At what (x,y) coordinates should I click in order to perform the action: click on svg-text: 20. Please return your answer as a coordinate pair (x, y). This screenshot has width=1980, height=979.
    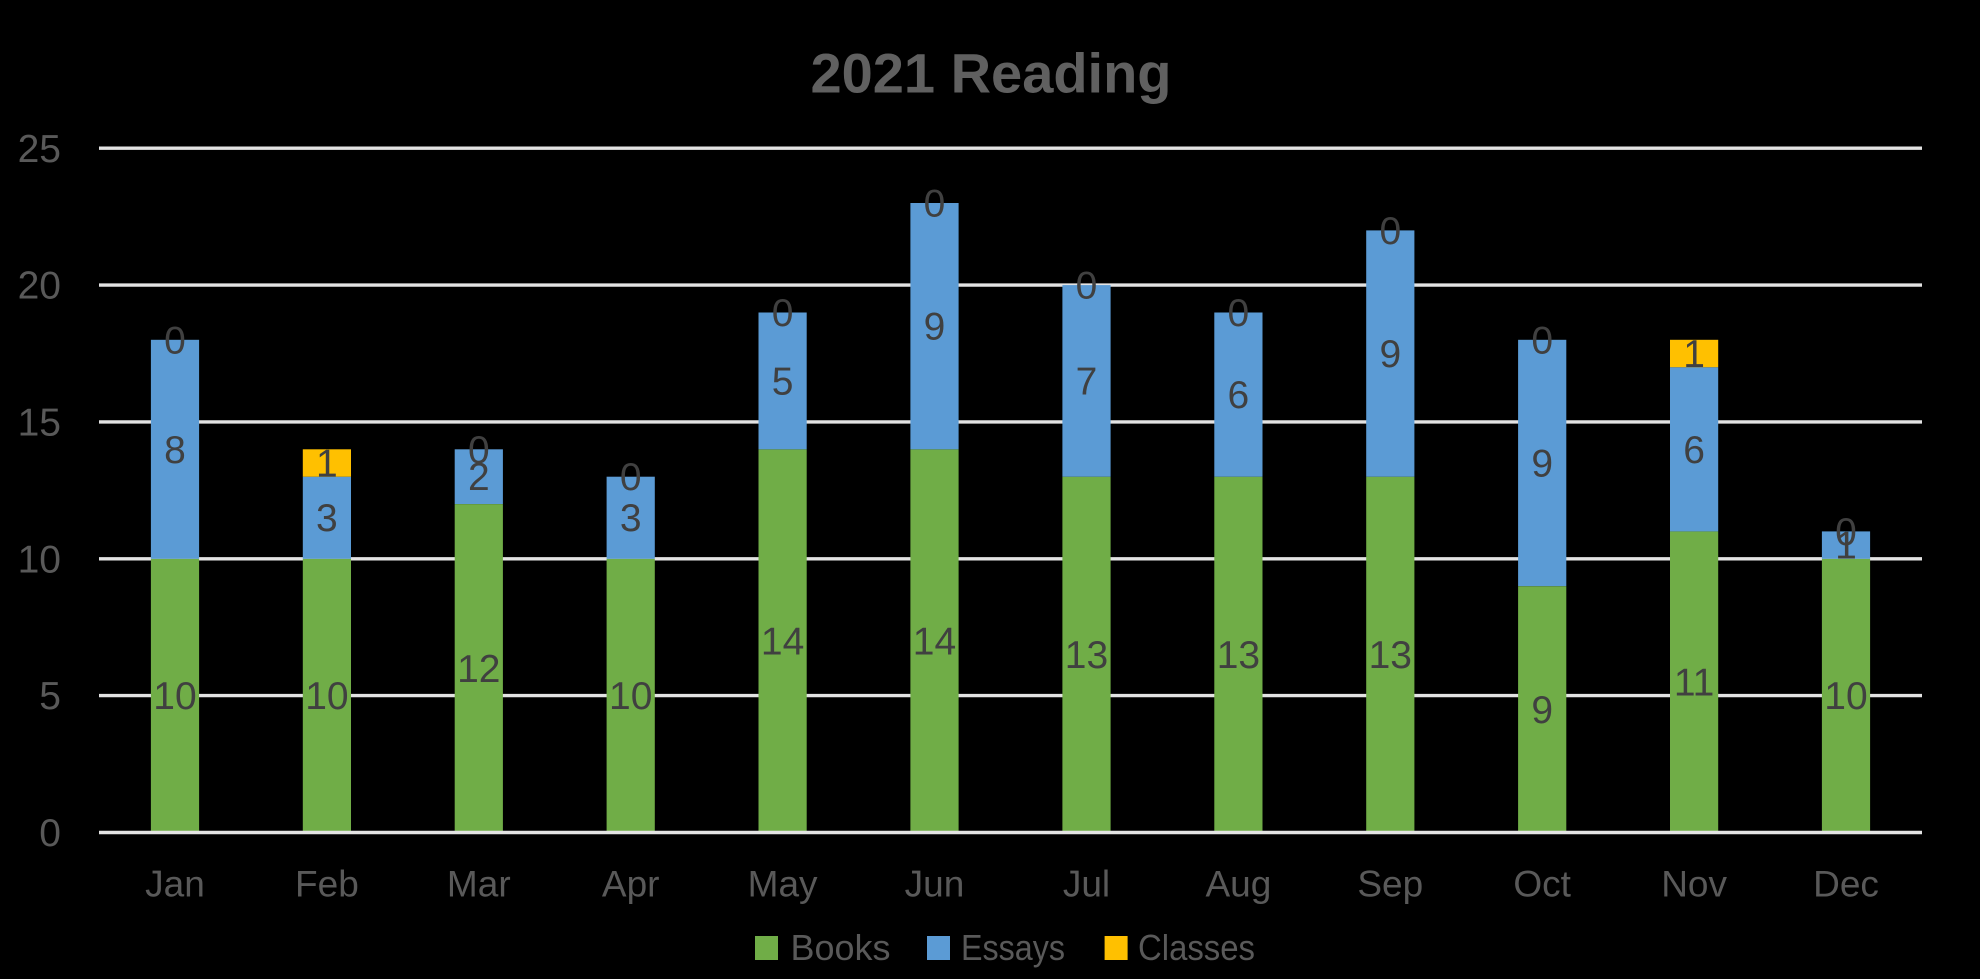
    Looking at the image, I should click on (39, 286).